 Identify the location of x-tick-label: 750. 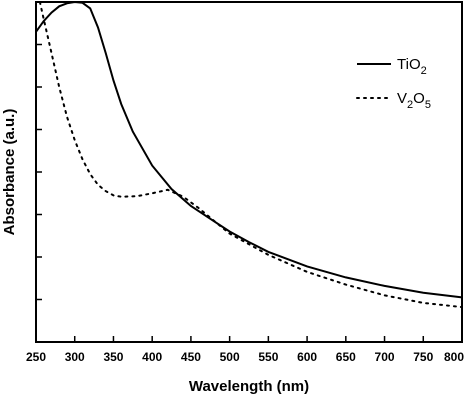
(423, 357).